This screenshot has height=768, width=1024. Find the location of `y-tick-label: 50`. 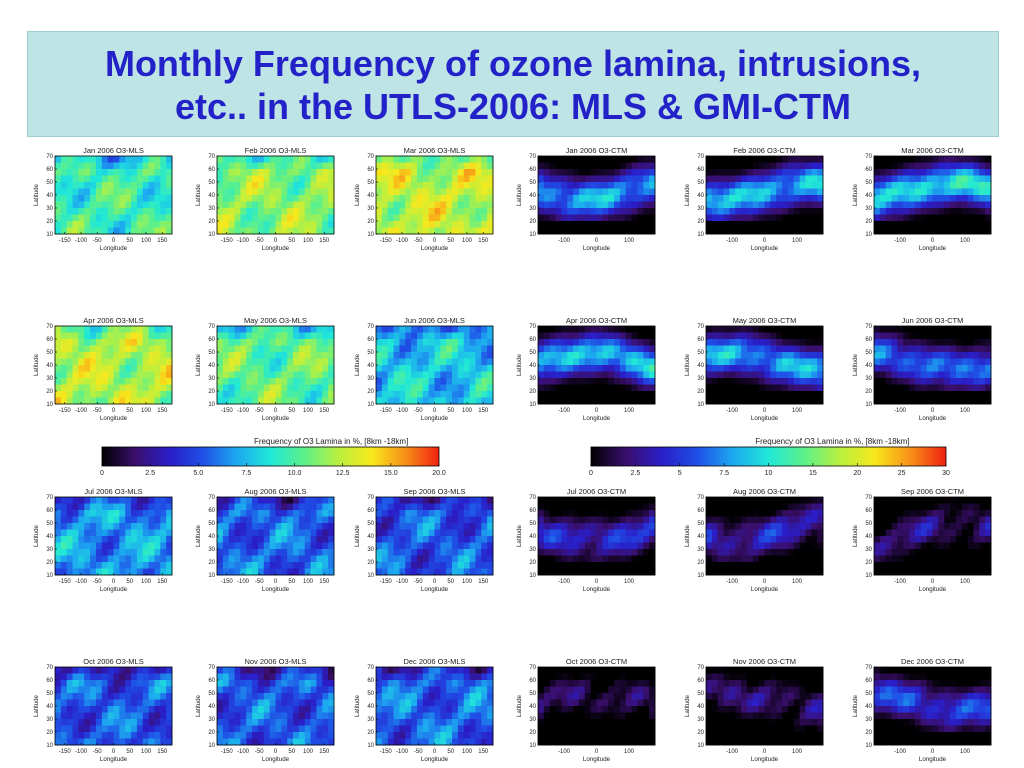

y-tick-label: 50 is located at coordinates (532, 183).